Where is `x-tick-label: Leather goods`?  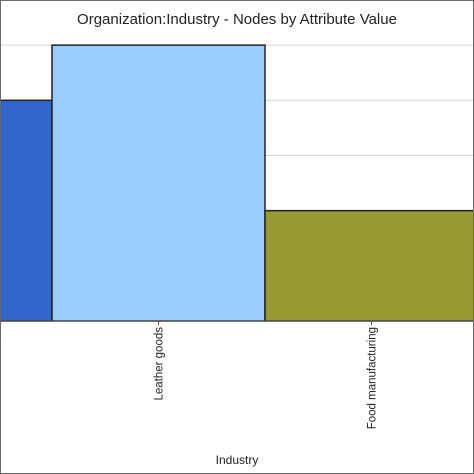 x-tick-label: Leather goods is located at coordinates (160, 364).